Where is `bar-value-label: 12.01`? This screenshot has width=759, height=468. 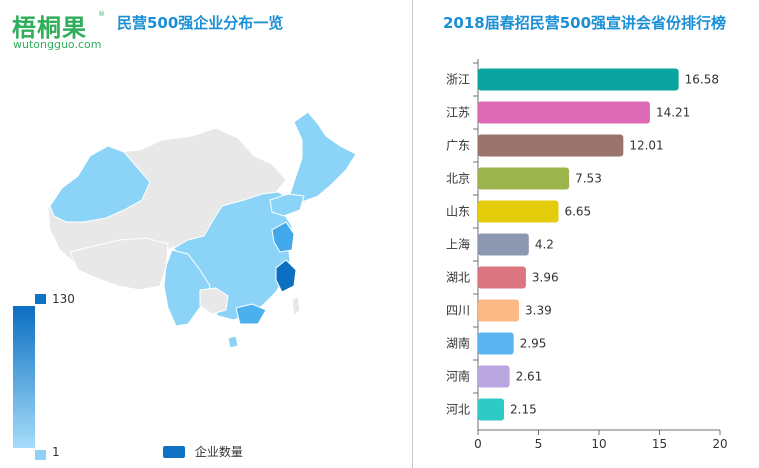
bar-value-label: 12.01 is located at coordinates (646, 146).